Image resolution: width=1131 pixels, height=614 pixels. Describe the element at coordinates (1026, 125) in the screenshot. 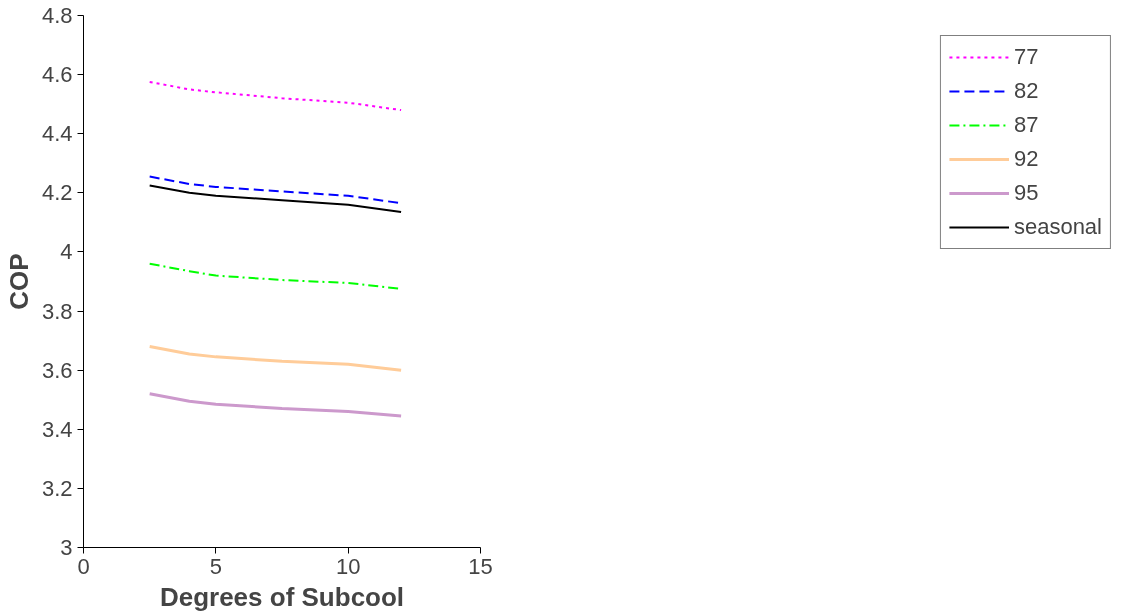

I see `legend-label: 87` at that location.